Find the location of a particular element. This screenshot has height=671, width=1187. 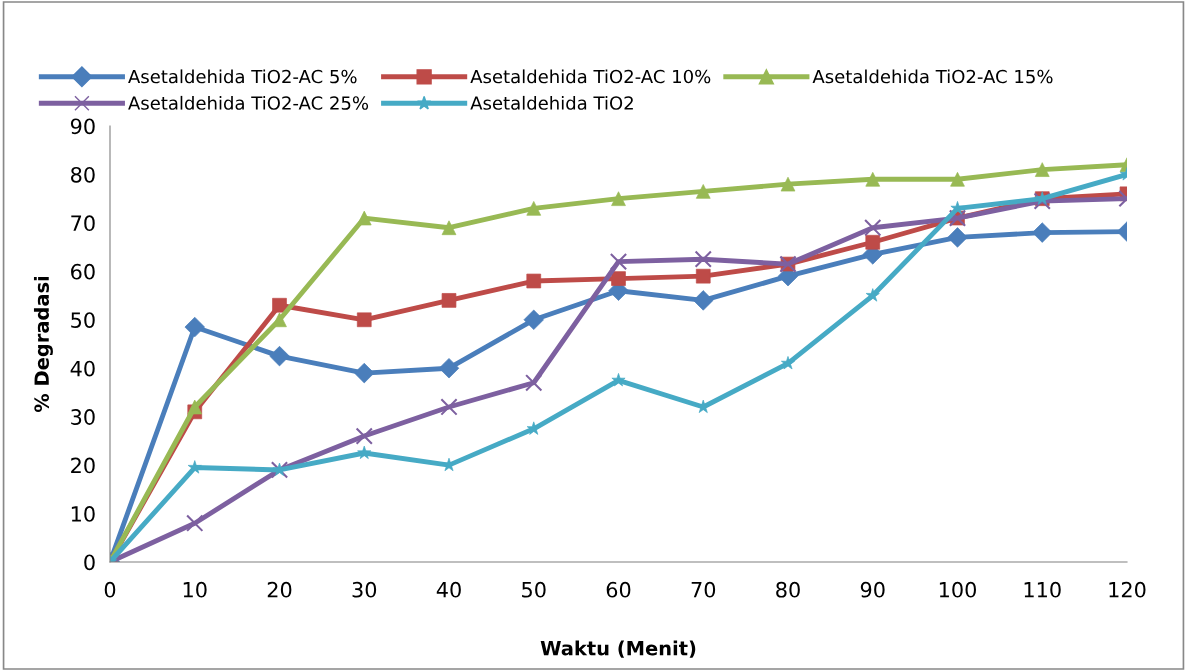

y-tick-label: 40 is located at coordinates (82, 368).